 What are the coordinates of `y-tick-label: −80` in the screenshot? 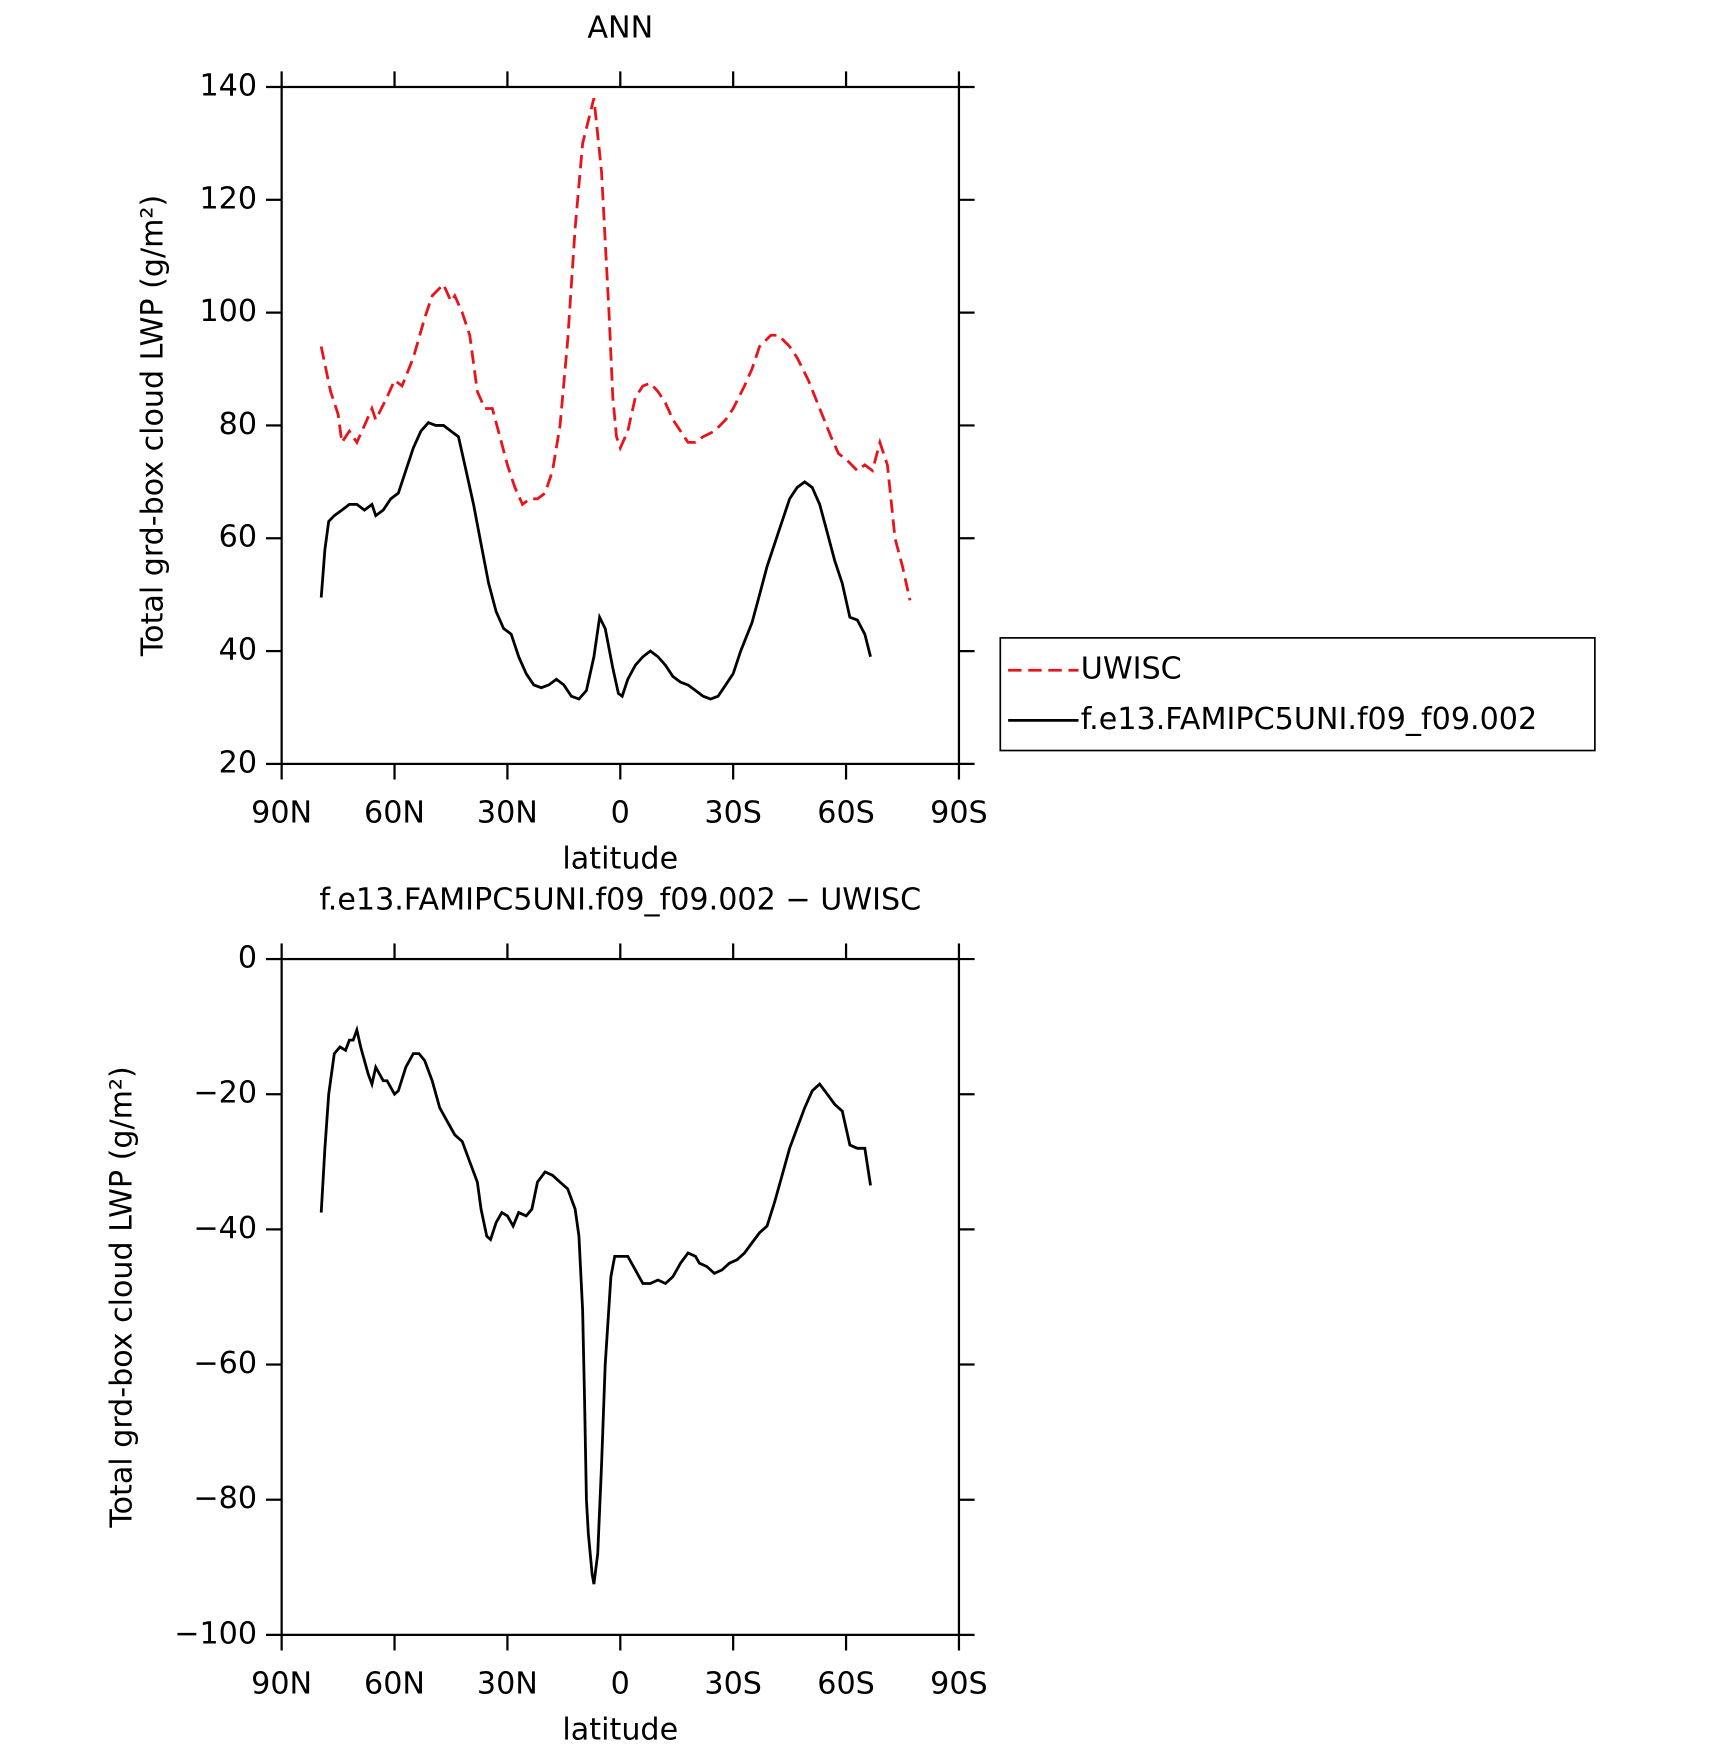 It's located at (225, 1498).